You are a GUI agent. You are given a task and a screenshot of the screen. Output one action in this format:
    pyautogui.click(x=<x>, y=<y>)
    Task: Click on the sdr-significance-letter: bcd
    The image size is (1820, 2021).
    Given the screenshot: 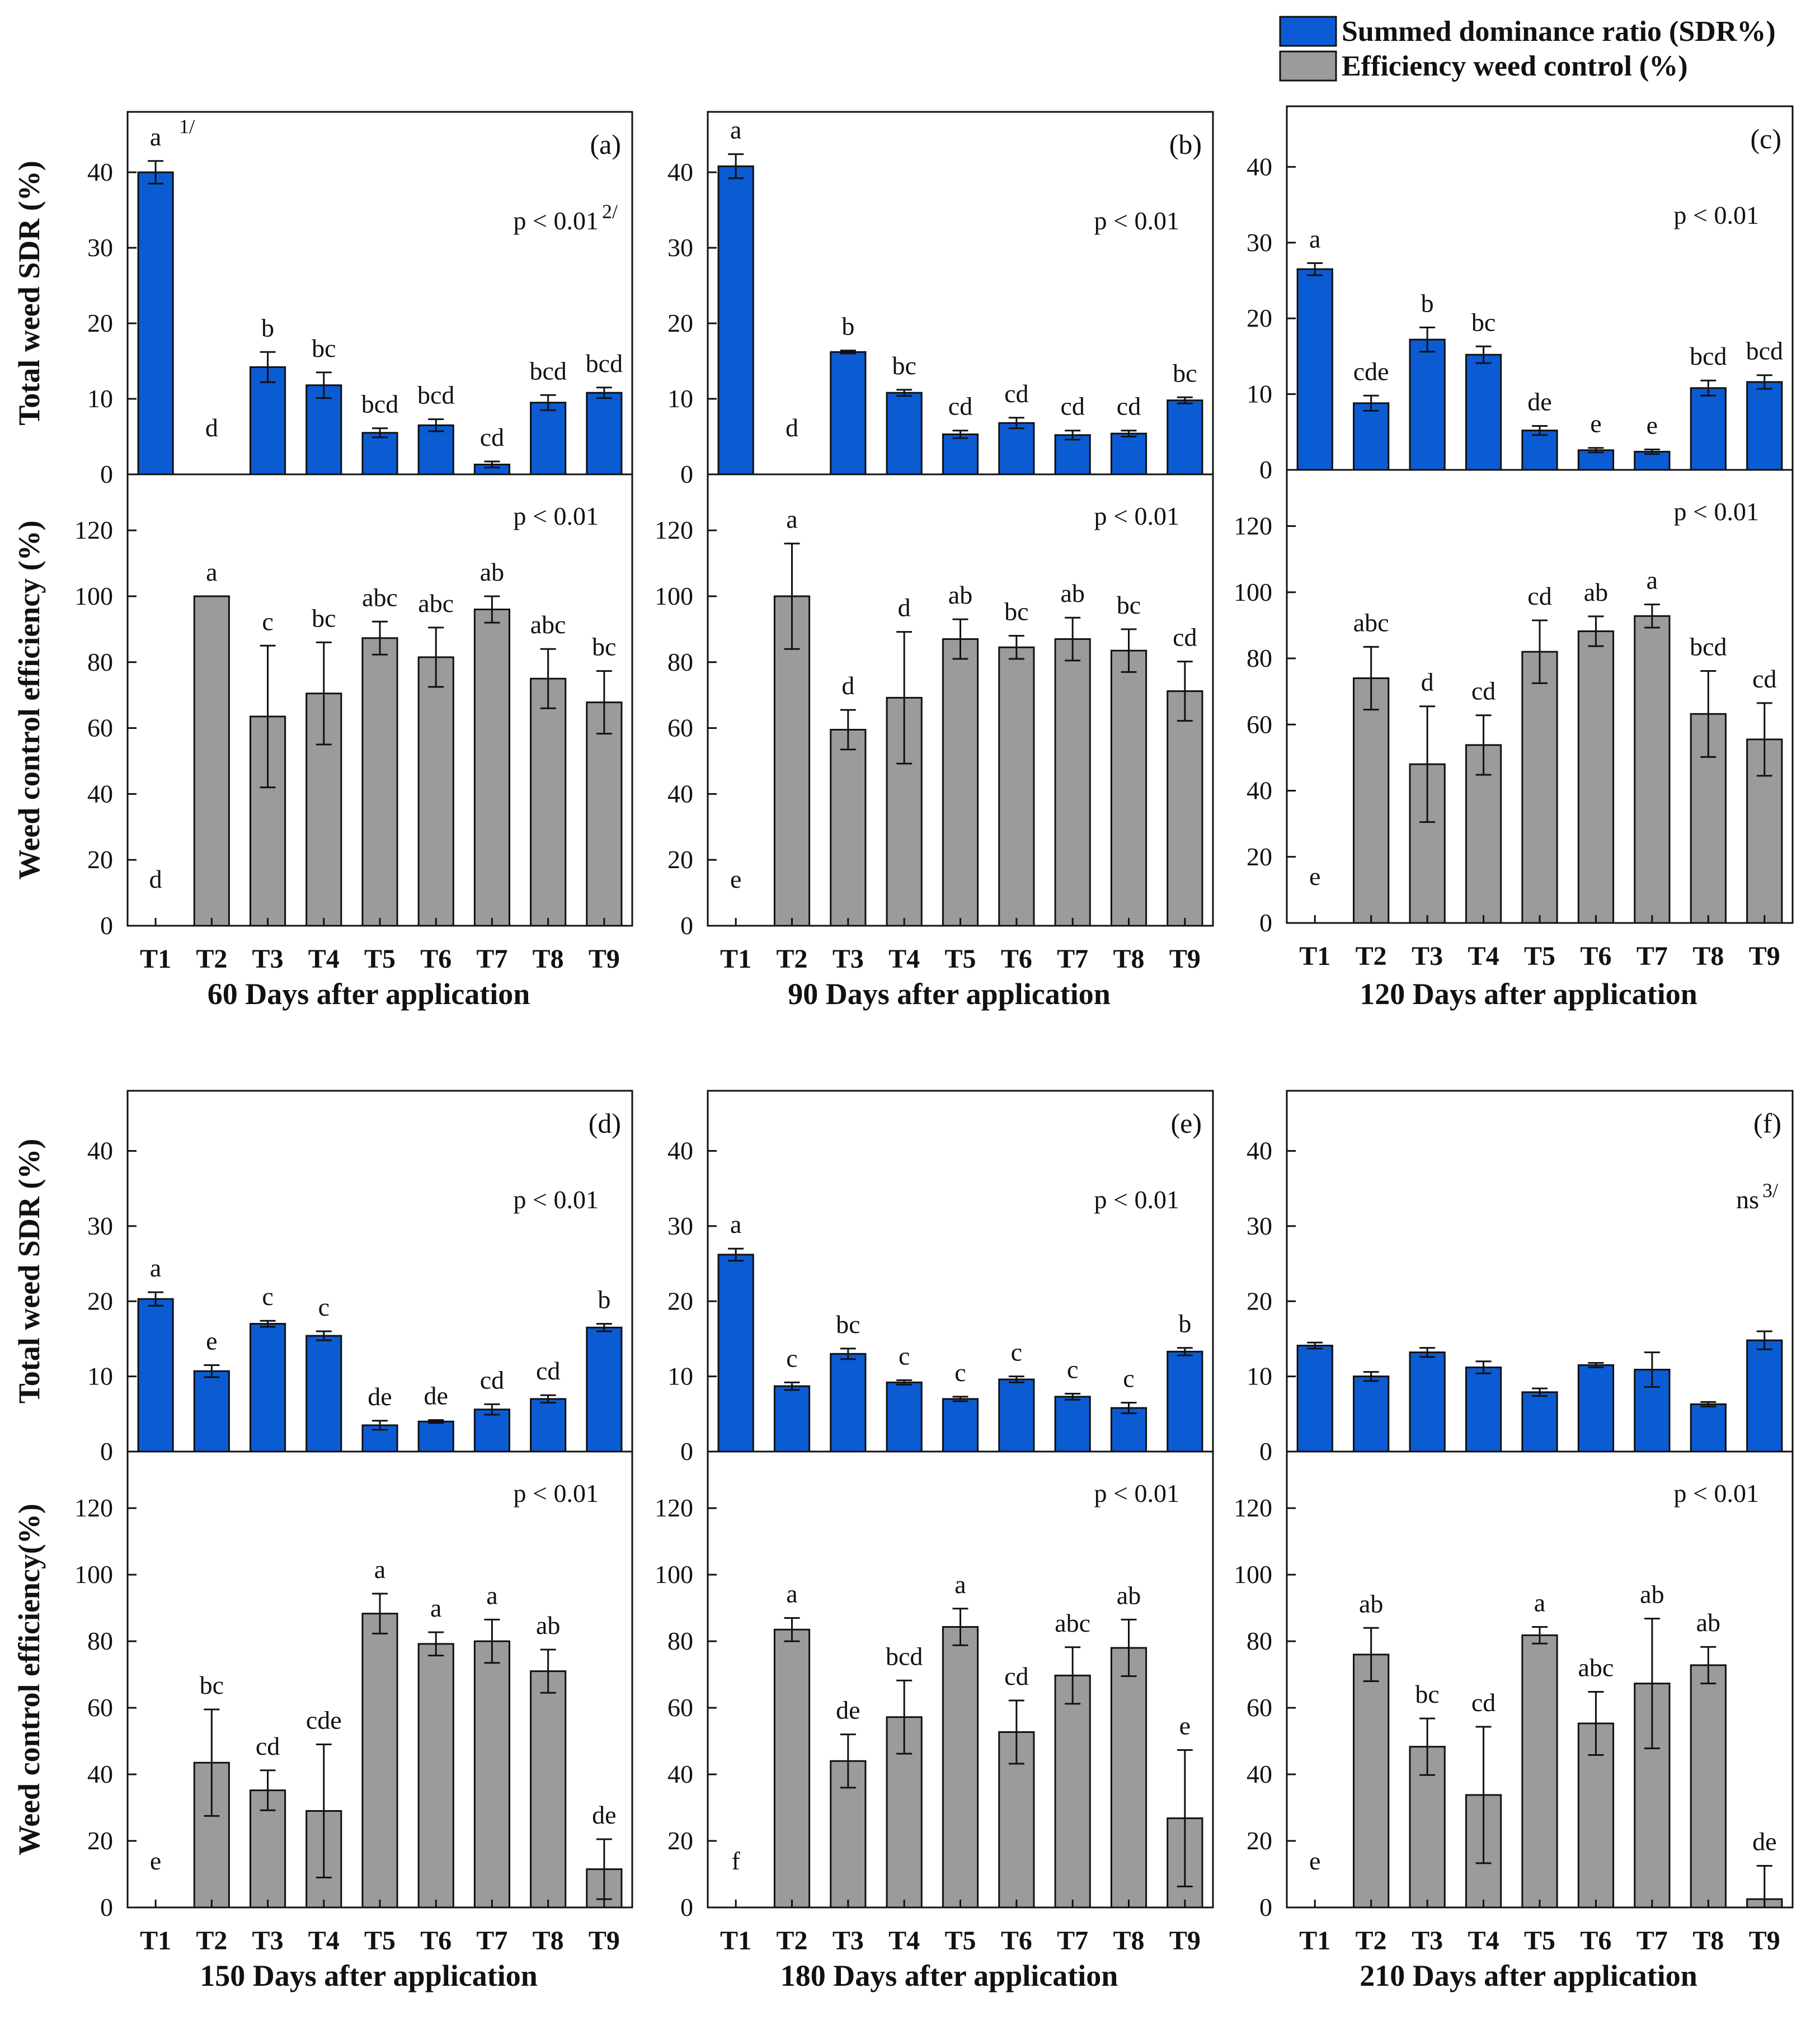 What is the action you would take?
    pyautogui.click(x=435, y=394)
    